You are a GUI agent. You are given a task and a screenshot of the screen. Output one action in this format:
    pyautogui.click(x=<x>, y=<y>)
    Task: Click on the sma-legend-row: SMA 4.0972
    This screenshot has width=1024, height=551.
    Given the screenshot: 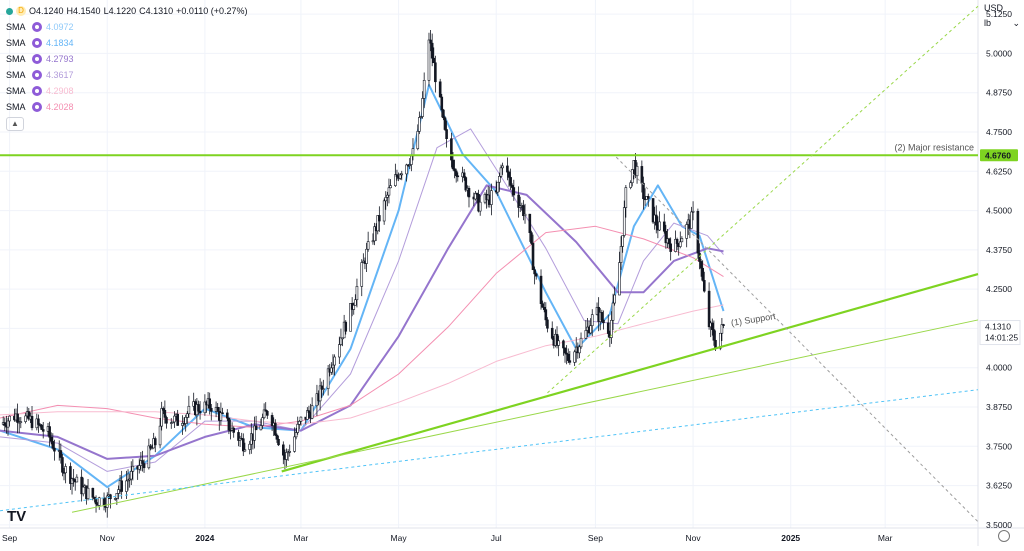 What is the action you would take?
    pyautogui.click(x=128, y=27)
    